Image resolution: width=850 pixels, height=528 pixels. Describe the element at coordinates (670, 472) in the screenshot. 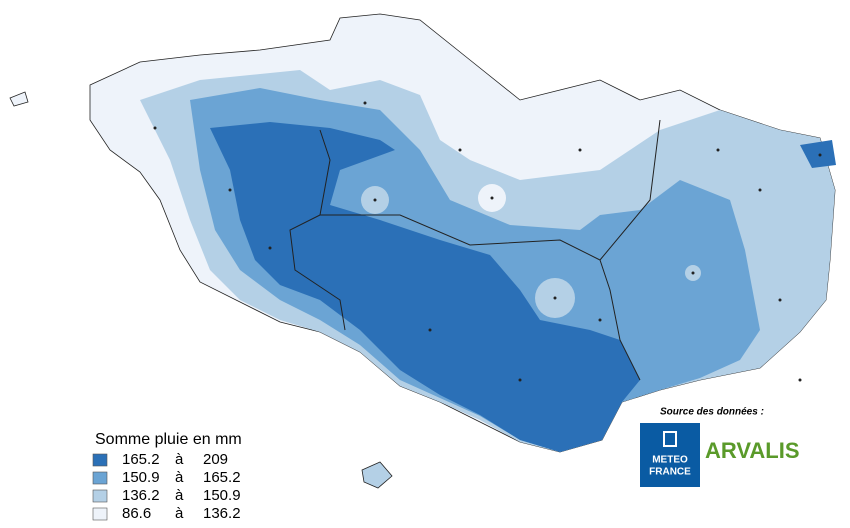

I see `logo-text: FRANCE` at that location.